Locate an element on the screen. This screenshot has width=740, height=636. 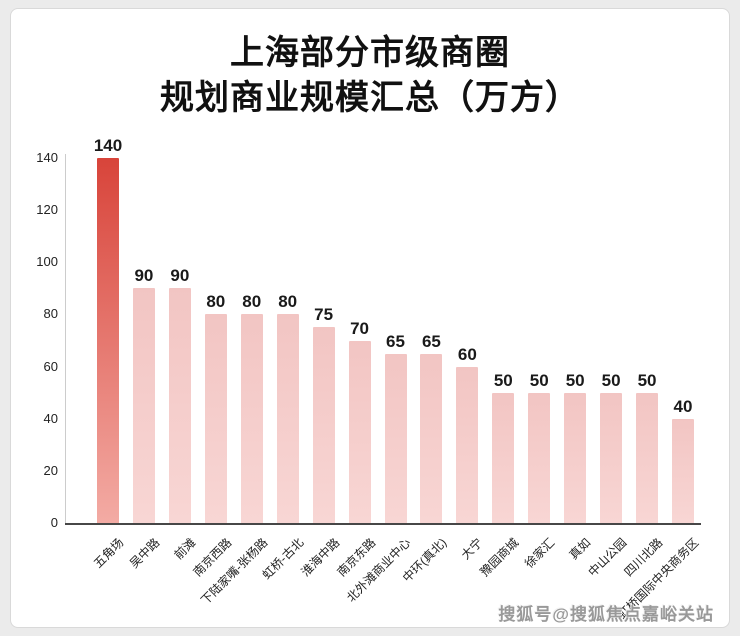
y-axis-tick-label: 0 is located at coordinates (54, 522).